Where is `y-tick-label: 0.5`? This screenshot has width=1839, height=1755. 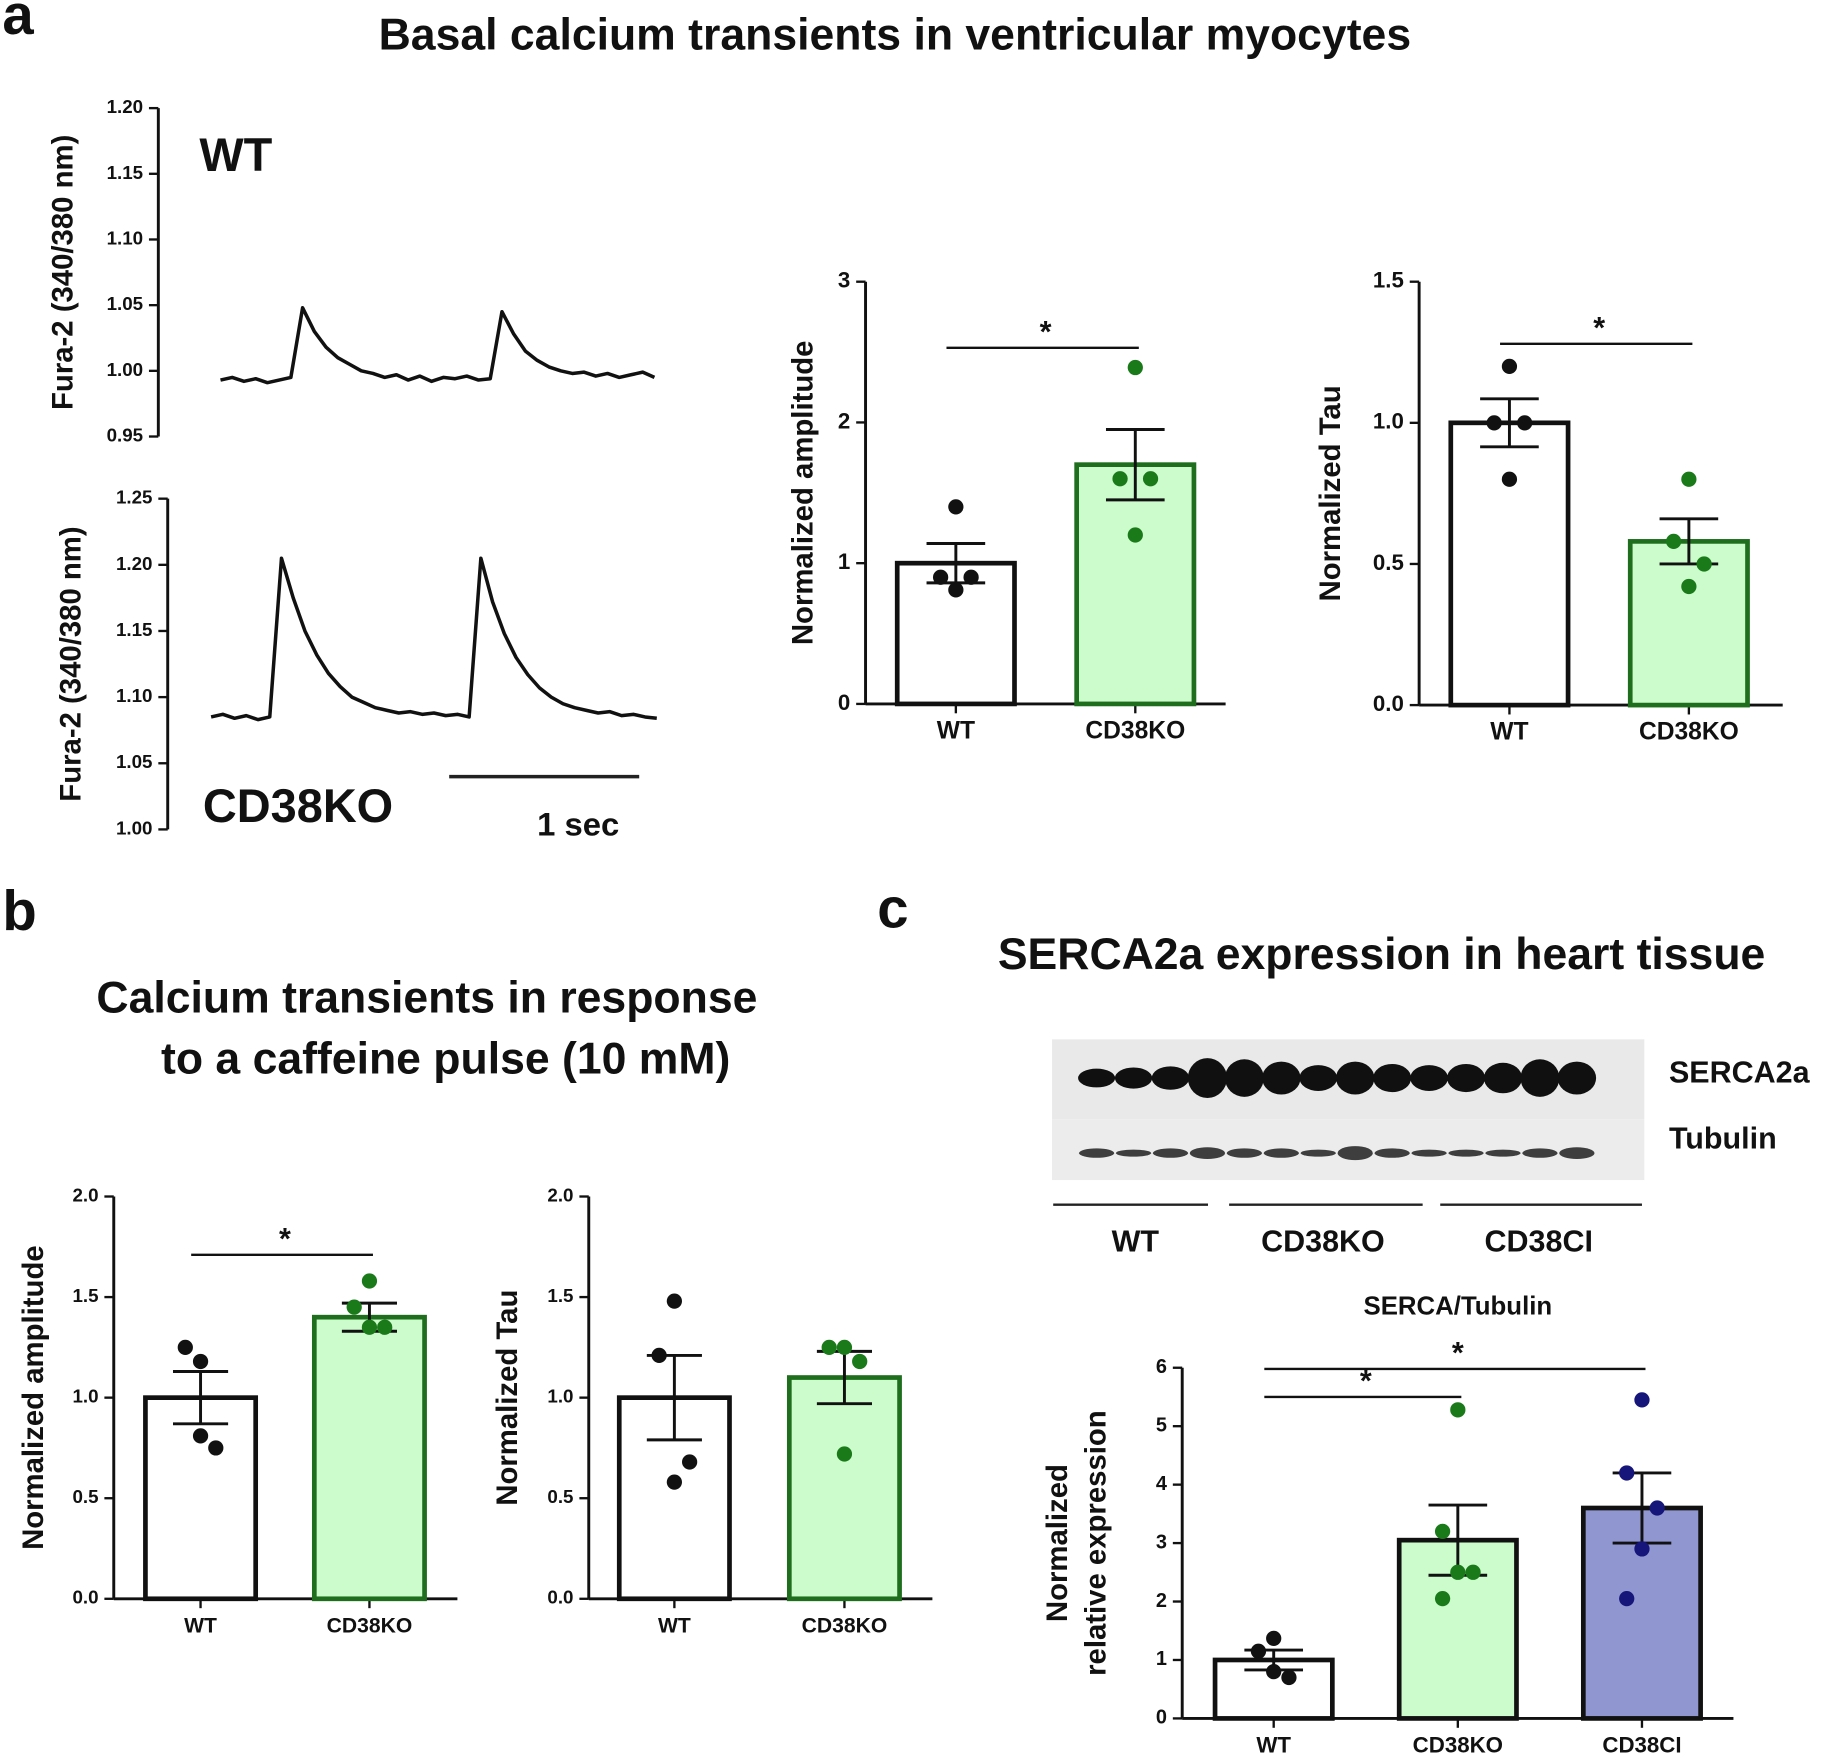
y-tick-label: 0.5 is located at coordinates (560, 1496).